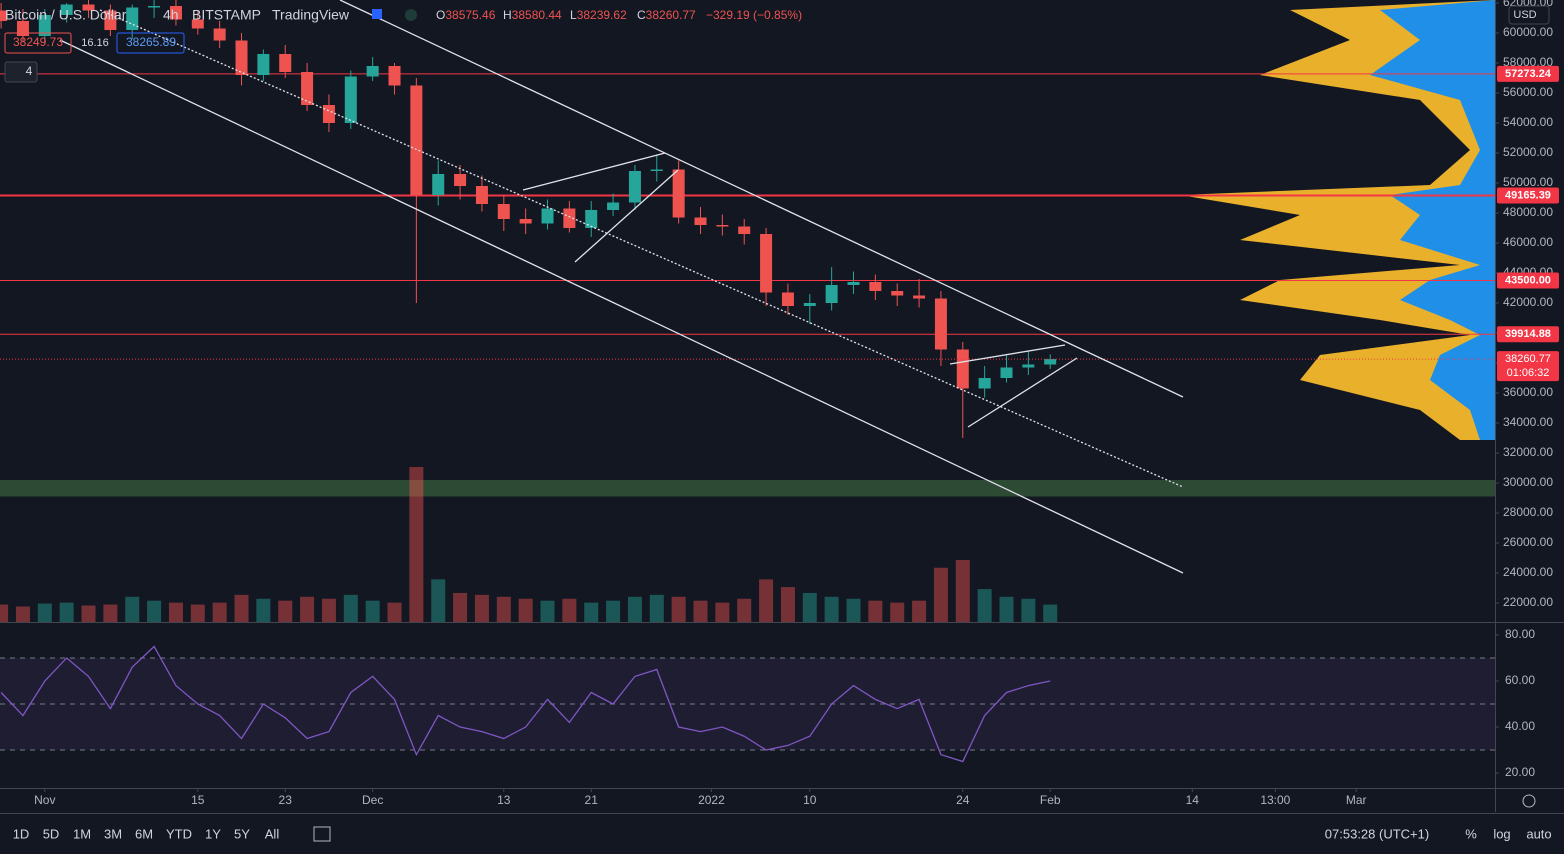 This screenshot has width=1564, height=854. I want to click on date-range-icon, so click(322, 834).